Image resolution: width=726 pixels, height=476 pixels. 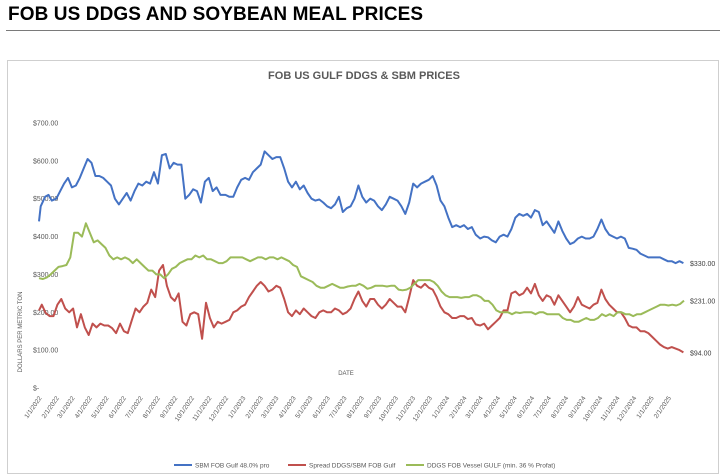 What do you see at coordinates (363, 30) in the screenshot?
I see `title-divider` at bounding box center [363, 30].